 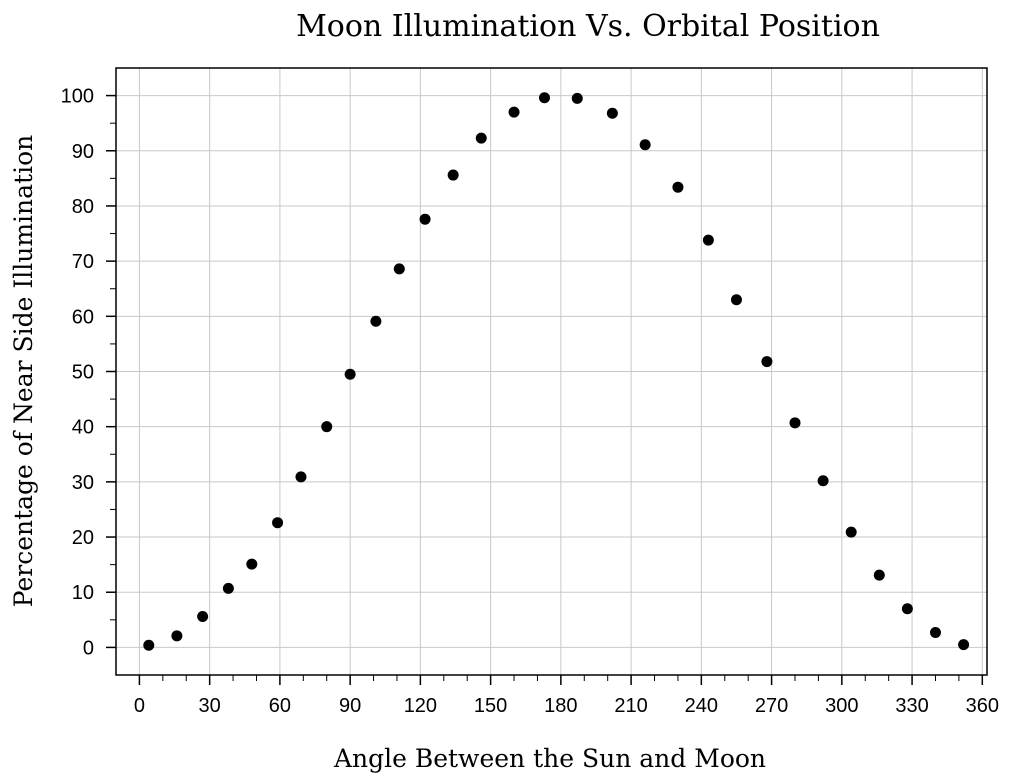 I want to click on x-tick-label: 180, so click(x=560, y=706).